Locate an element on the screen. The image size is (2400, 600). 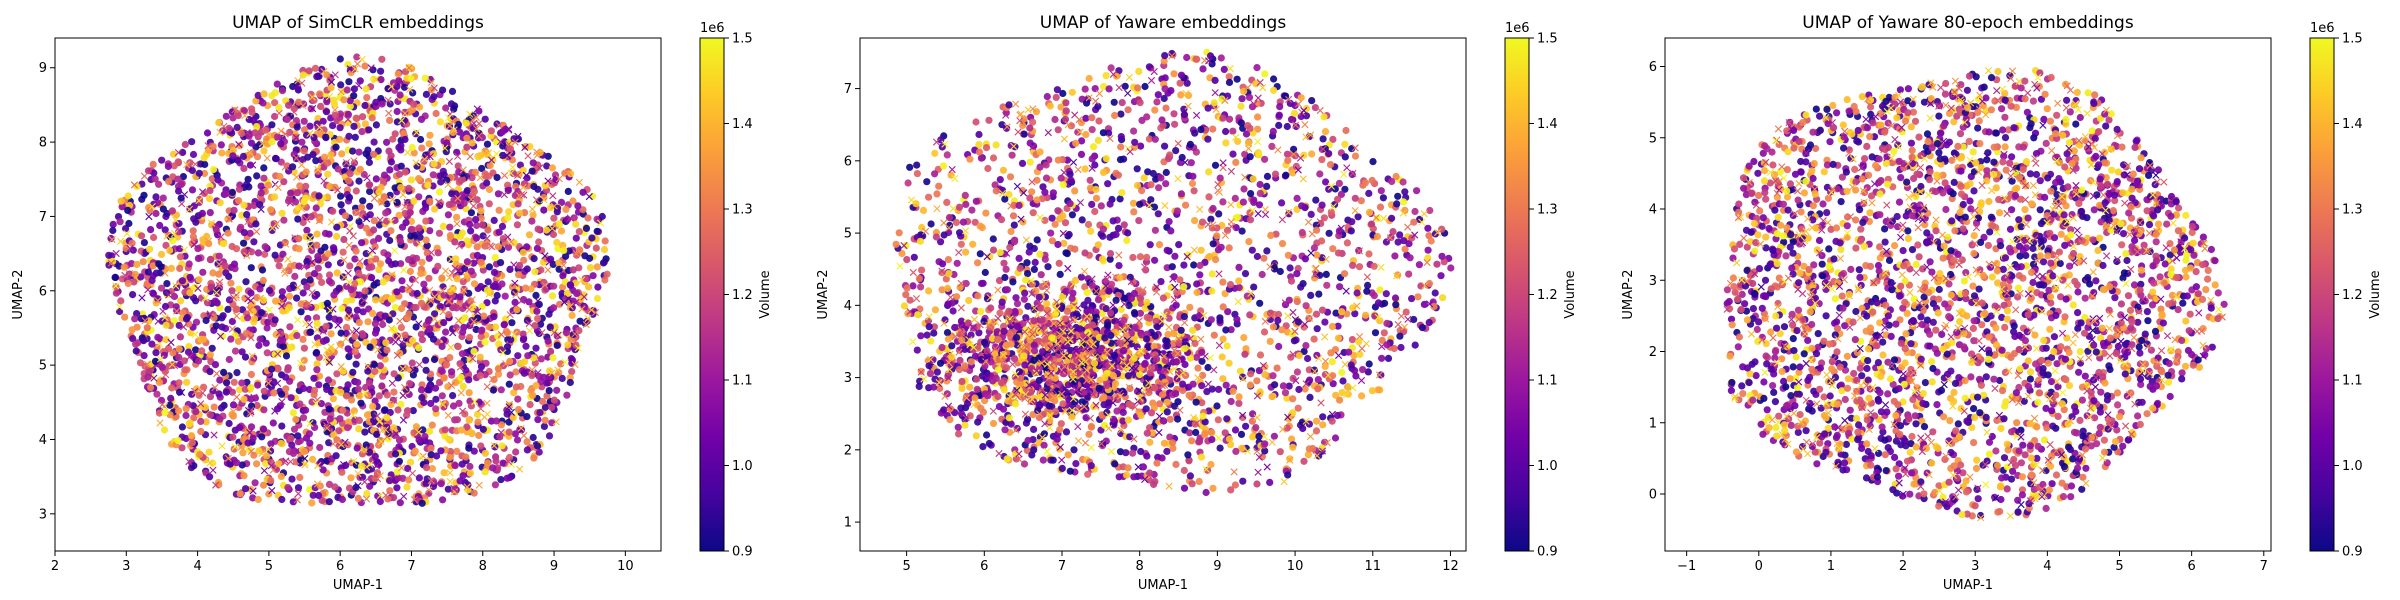
colorbar-tick-label: 0.9 is located at coordinates (742, 552).